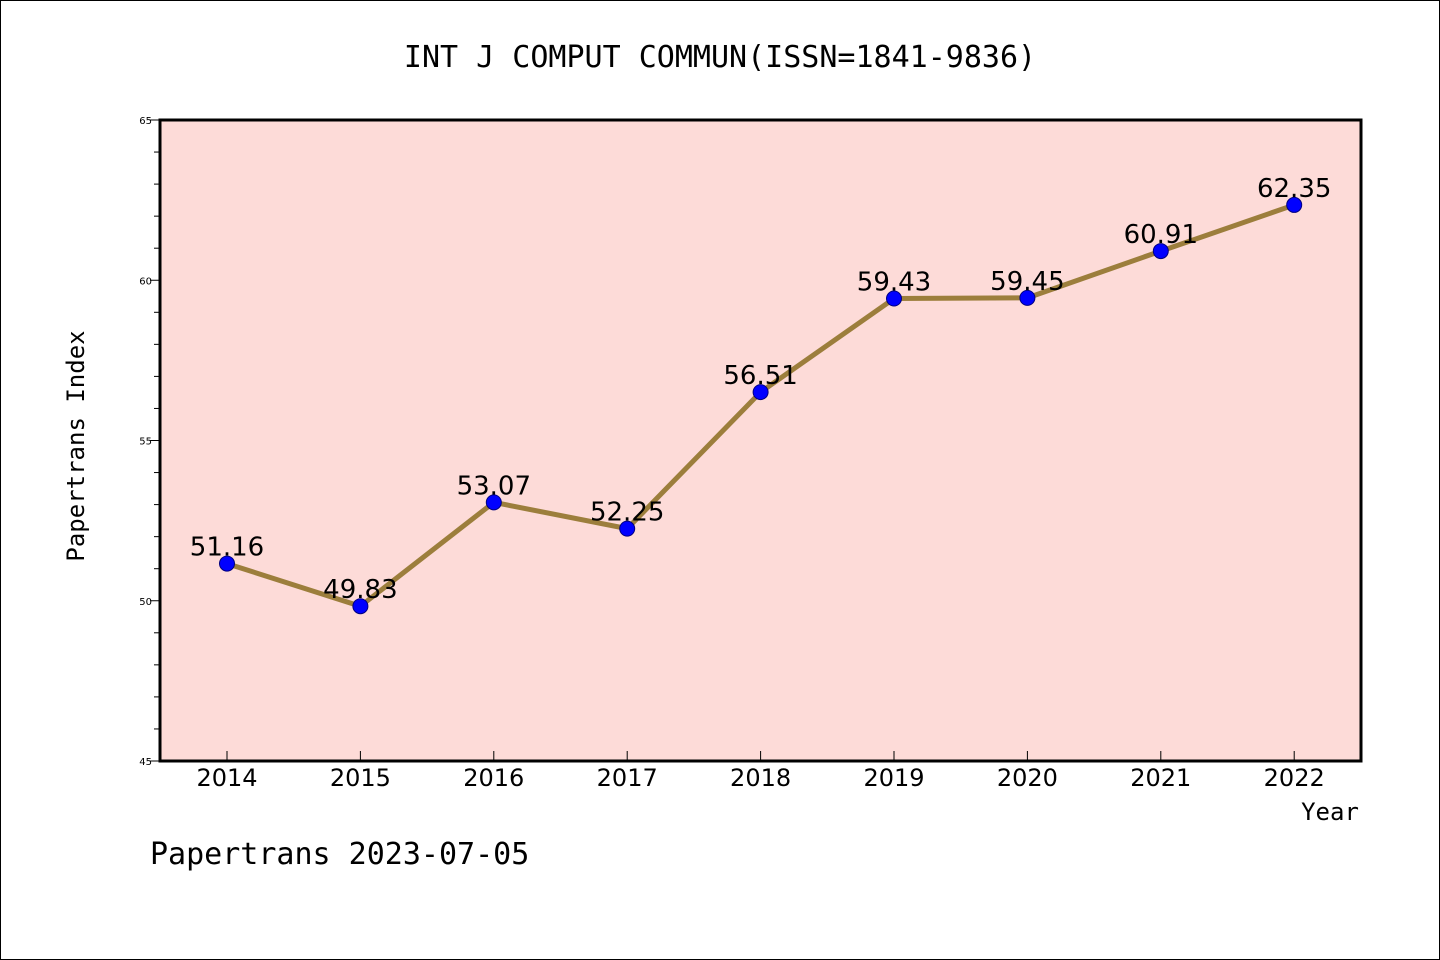  Describe the element at coordinates (360, 590) in the screenshot. I see `data-label: 49.83` at that location.